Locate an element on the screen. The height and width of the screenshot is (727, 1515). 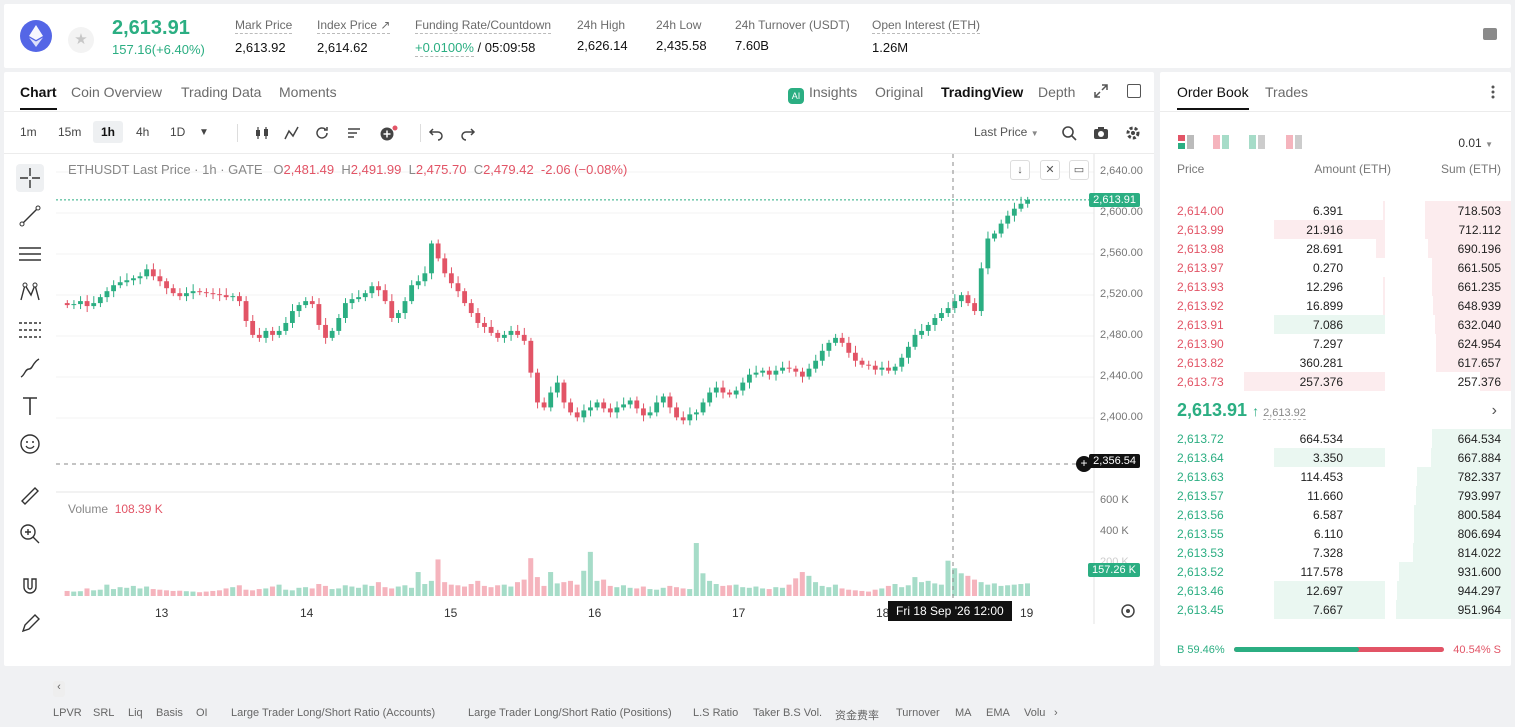
more-vertical-icon is located at coordinates (1493, 92).